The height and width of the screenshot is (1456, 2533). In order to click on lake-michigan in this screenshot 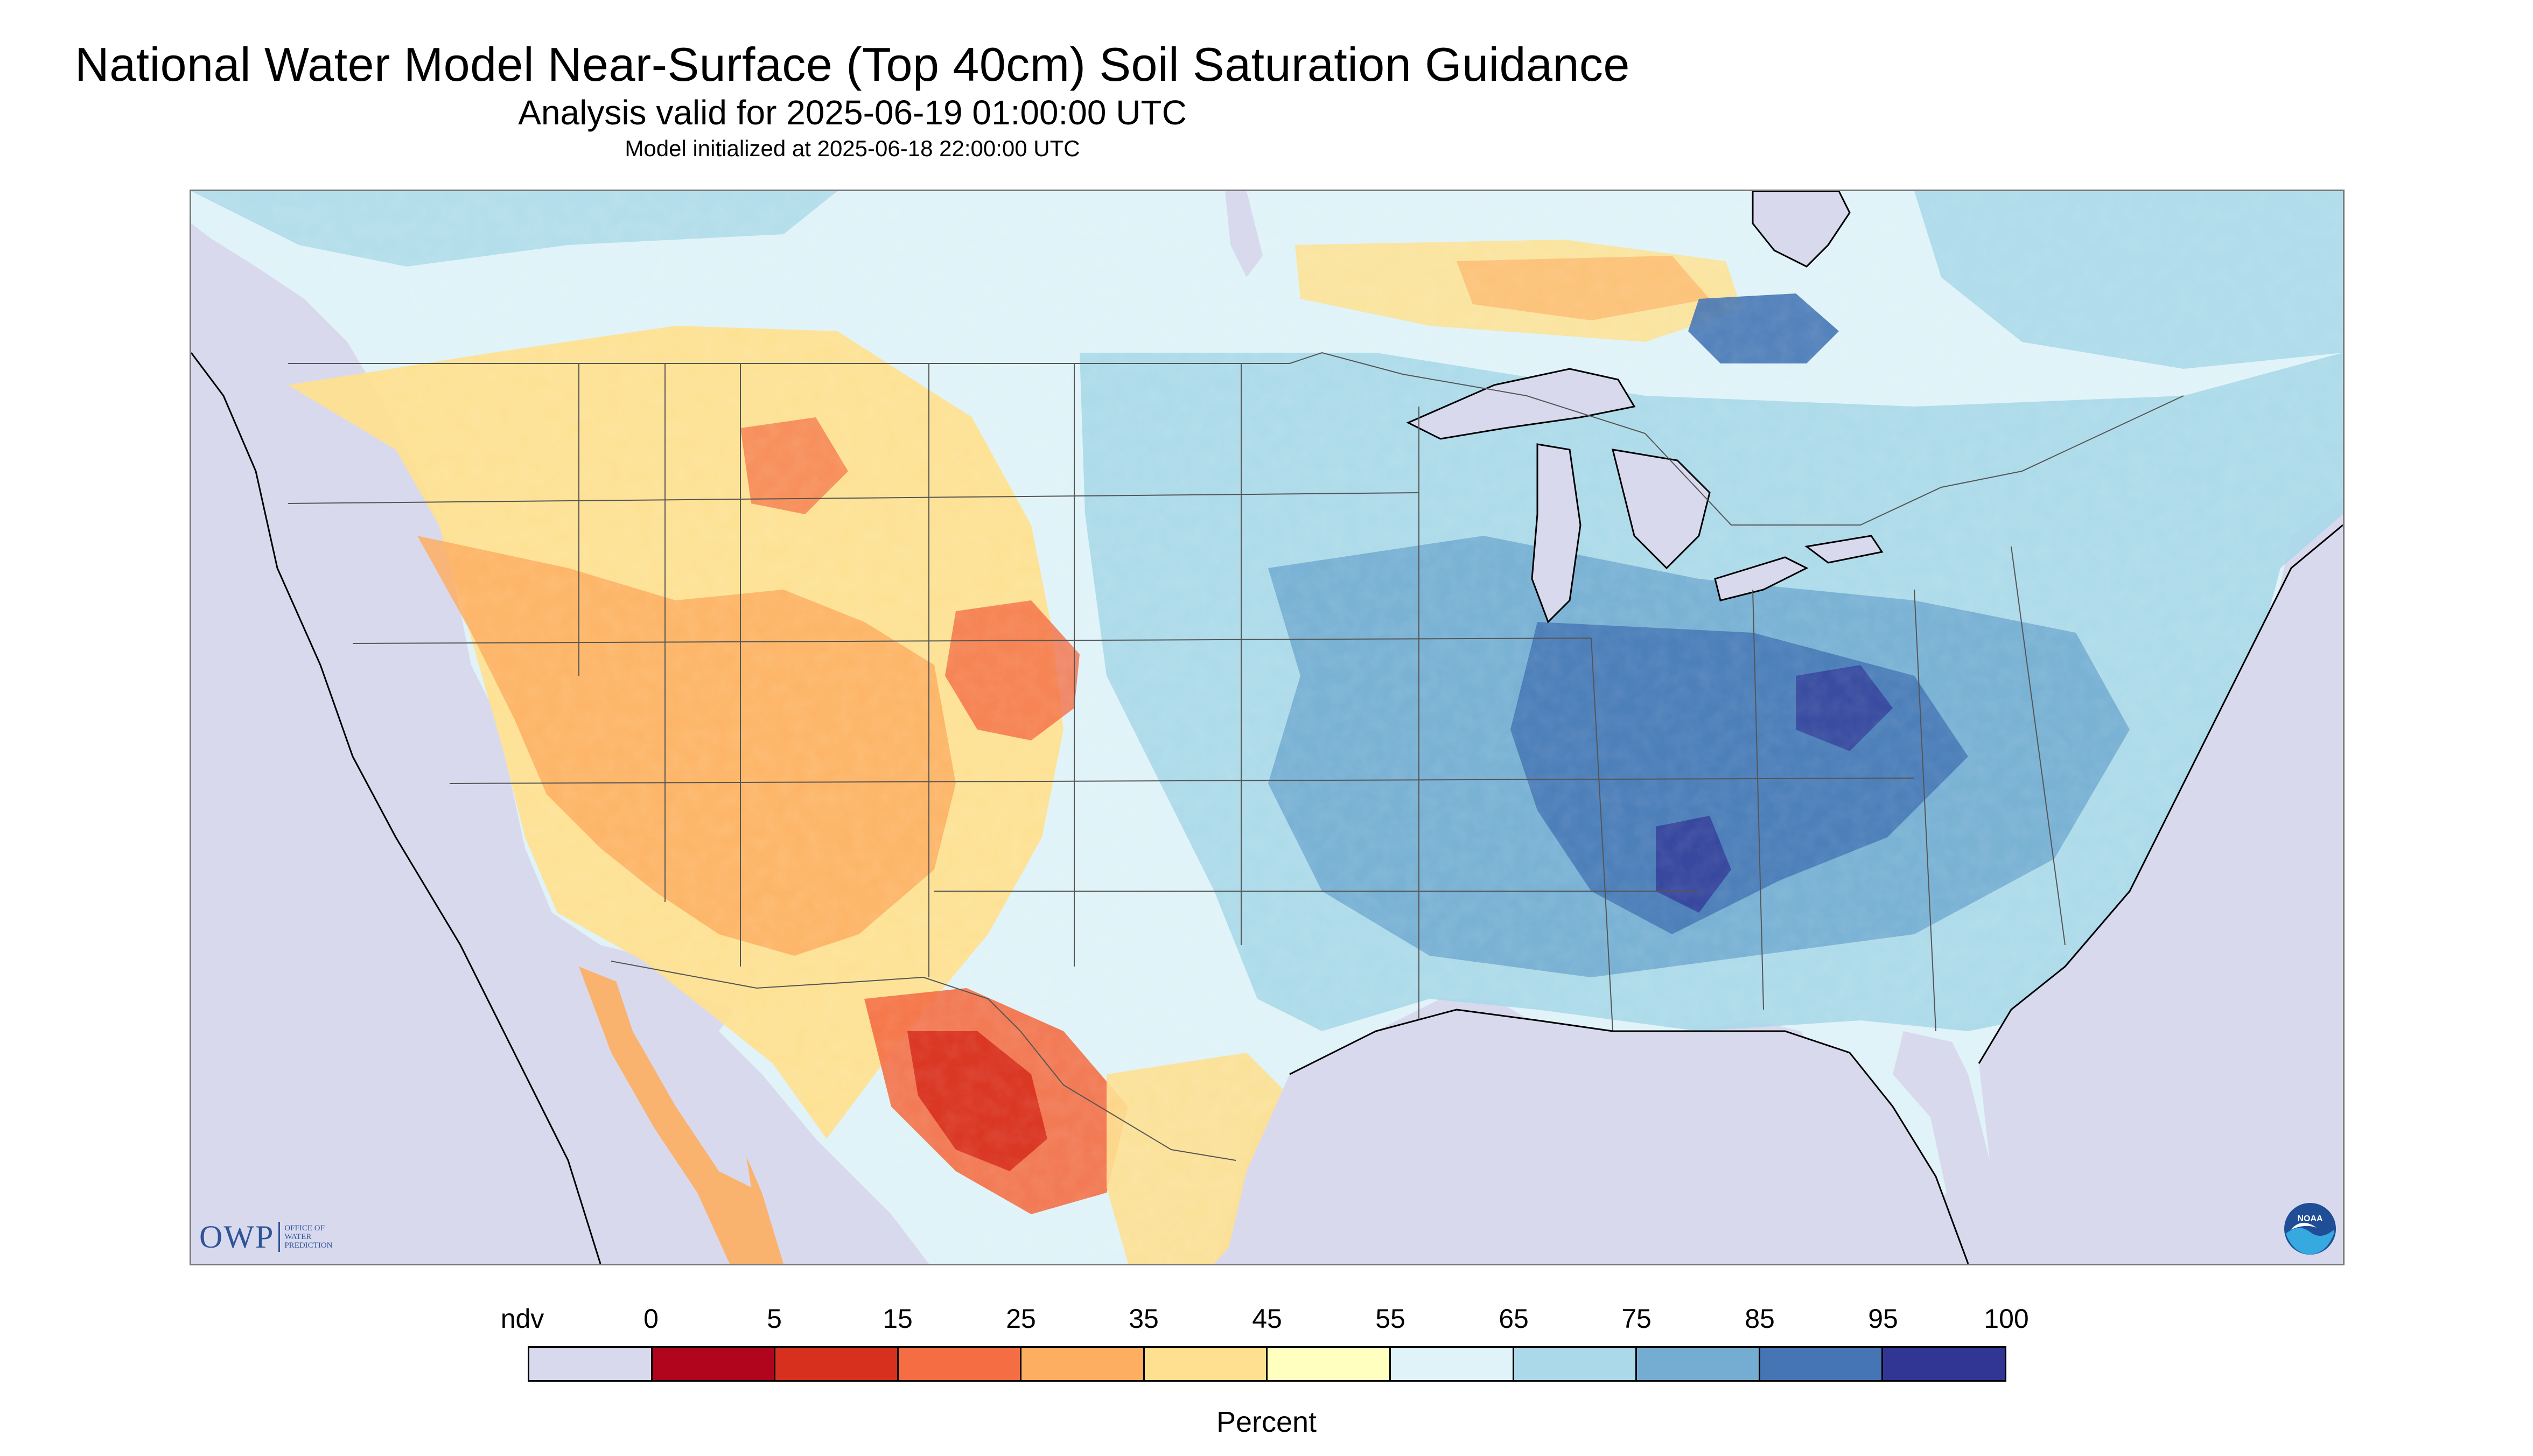, I will do `click(1557, 533)`.